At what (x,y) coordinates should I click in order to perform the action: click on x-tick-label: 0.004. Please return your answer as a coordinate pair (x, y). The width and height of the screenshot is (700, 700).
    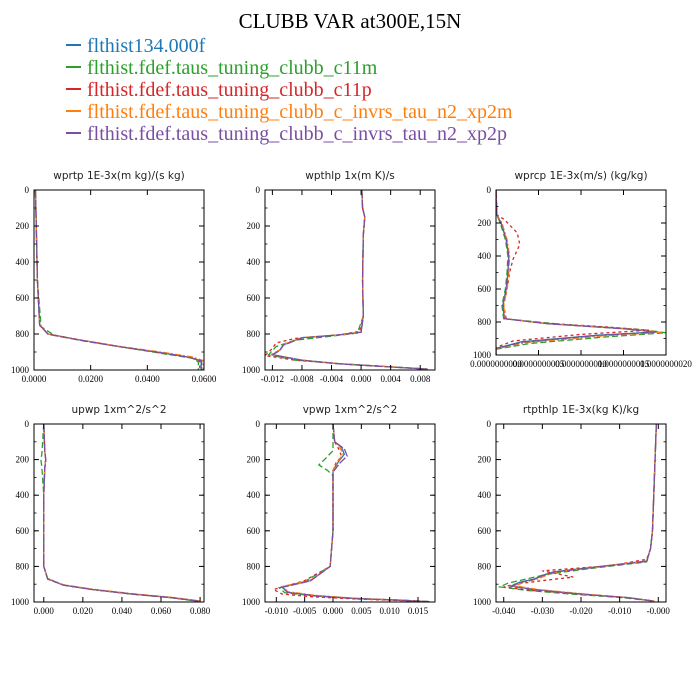
    Looking at the image, I should click on (391, 379).